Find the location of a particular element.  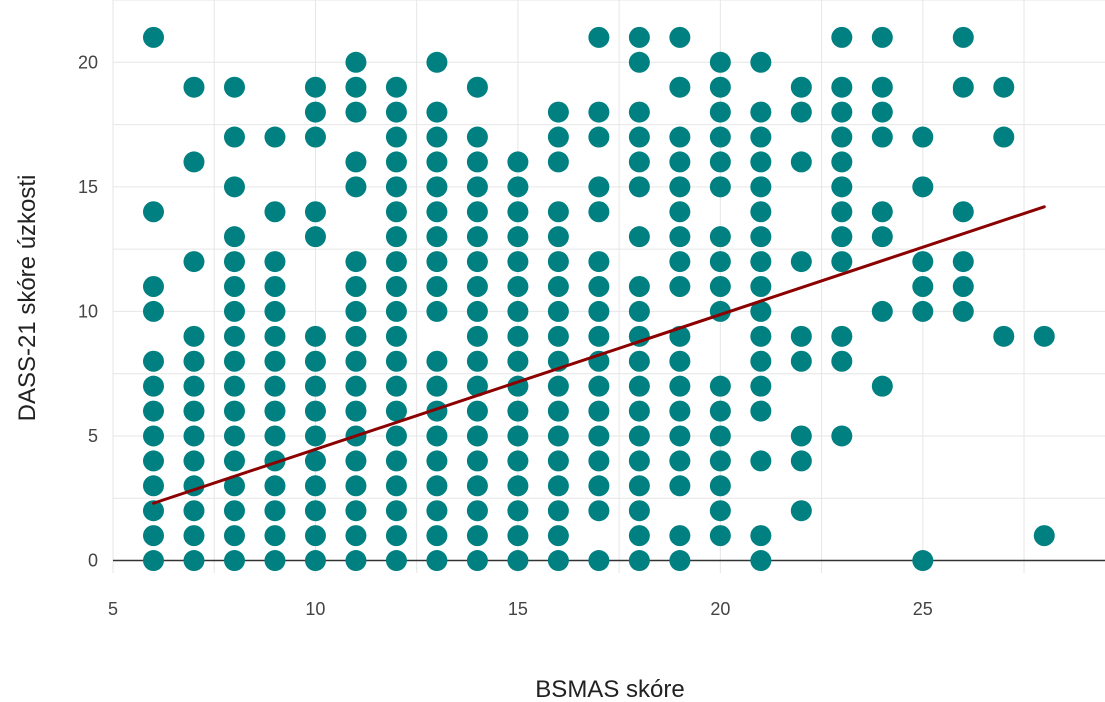

y-tick-label: 10 is located at coordinates (88, 311).